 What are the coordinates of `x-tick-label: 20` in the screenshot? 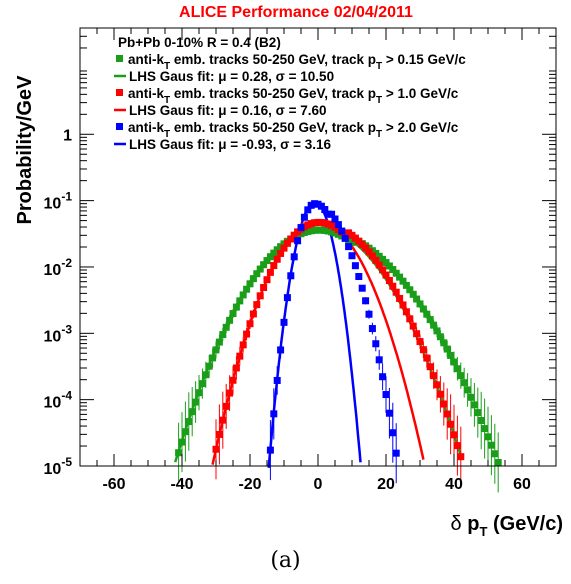 It's located at (386, 484).